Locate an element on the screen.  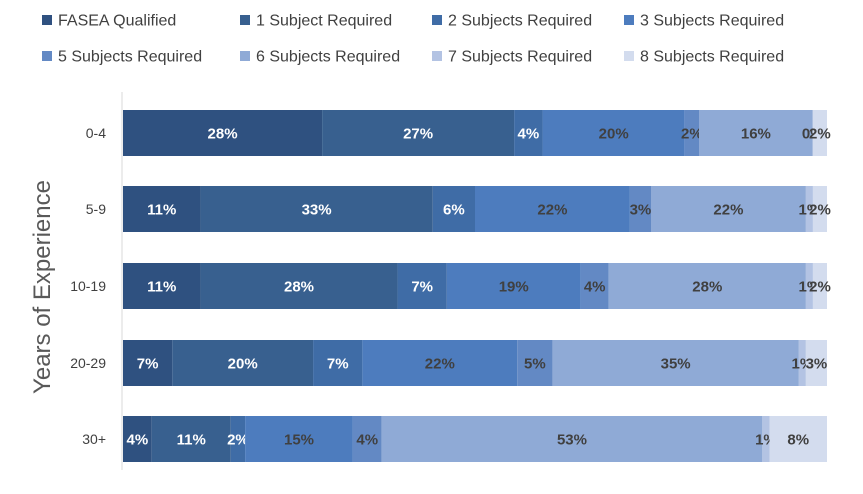
bar-segment-30-6-subjects-required is located at coordinates (572, 439).